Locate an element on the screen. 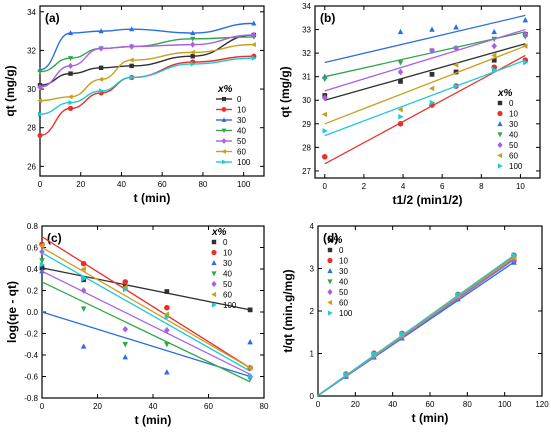  panel-label: (d) is located at coordinates (330, 238).